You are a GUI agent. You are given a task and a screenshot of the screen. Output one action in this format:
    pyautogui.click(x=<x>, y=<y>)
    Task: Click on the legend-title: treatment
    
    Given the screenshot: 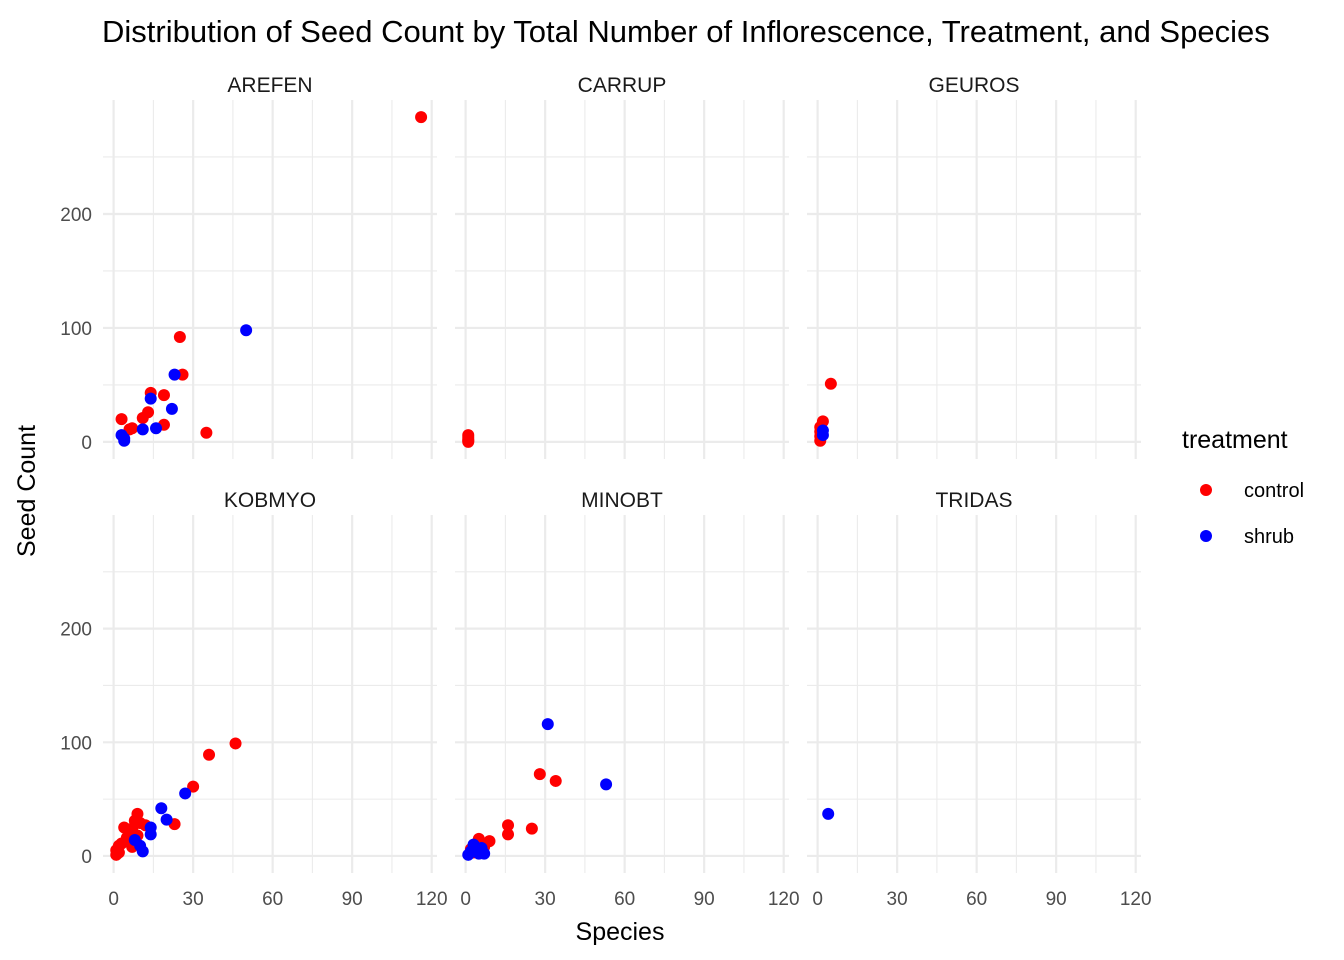 What is the action you would take?
    pyautogui.click(x=1235, y=440)
    